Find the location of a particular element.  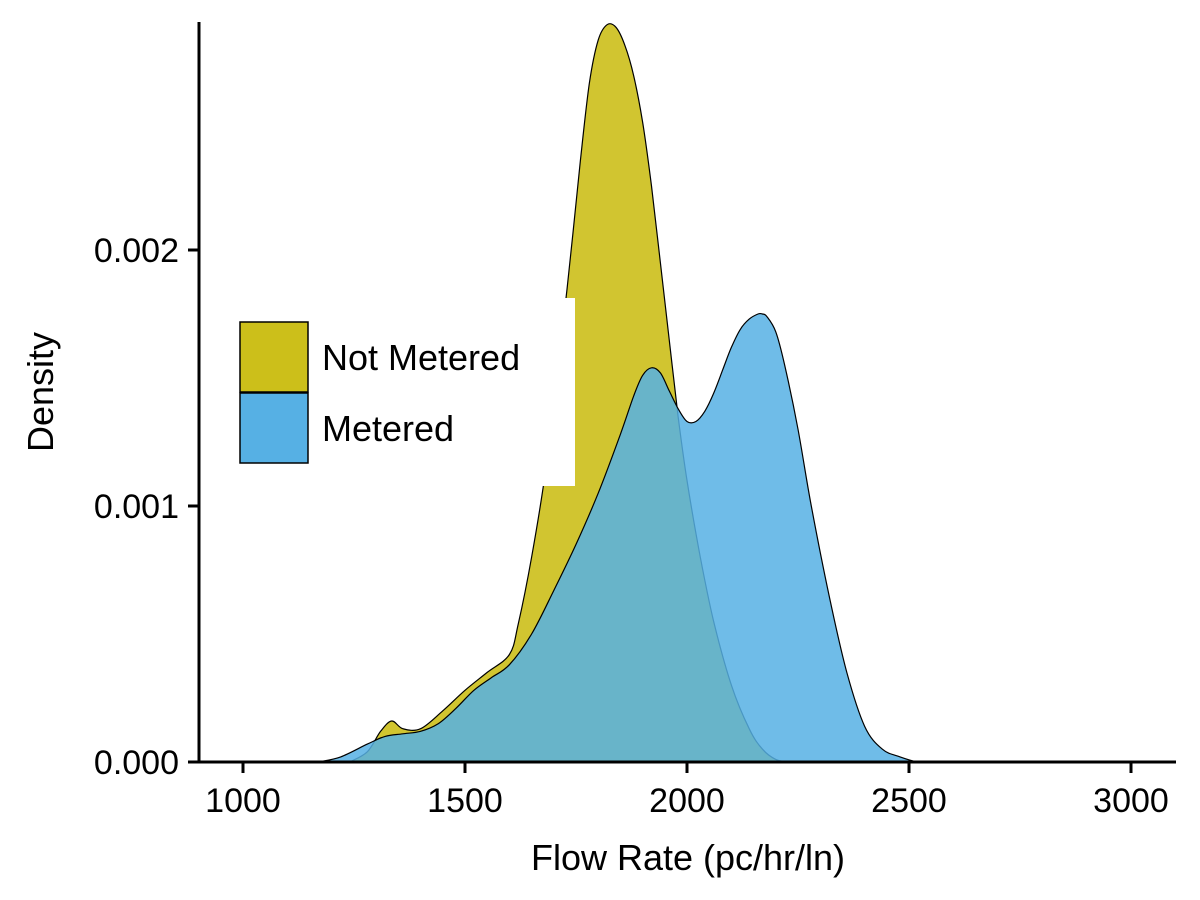

legend: Not Metered Metered is located at coordinates (401, 392).